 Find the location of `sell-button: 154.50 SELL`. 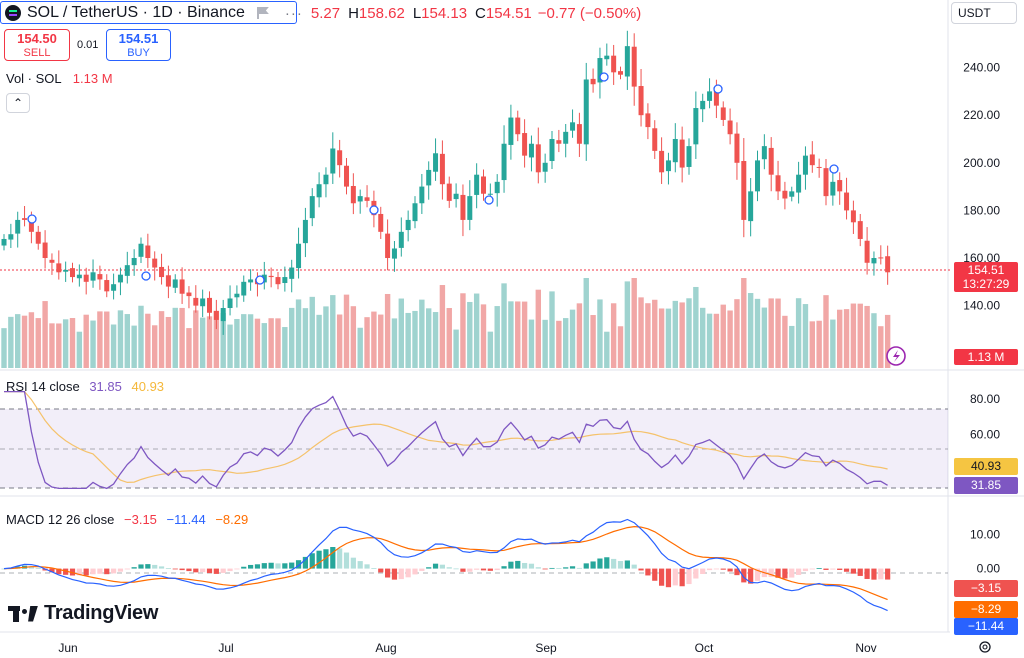

sell-button: 154.50 SELL is located at coordinates (37, 45).